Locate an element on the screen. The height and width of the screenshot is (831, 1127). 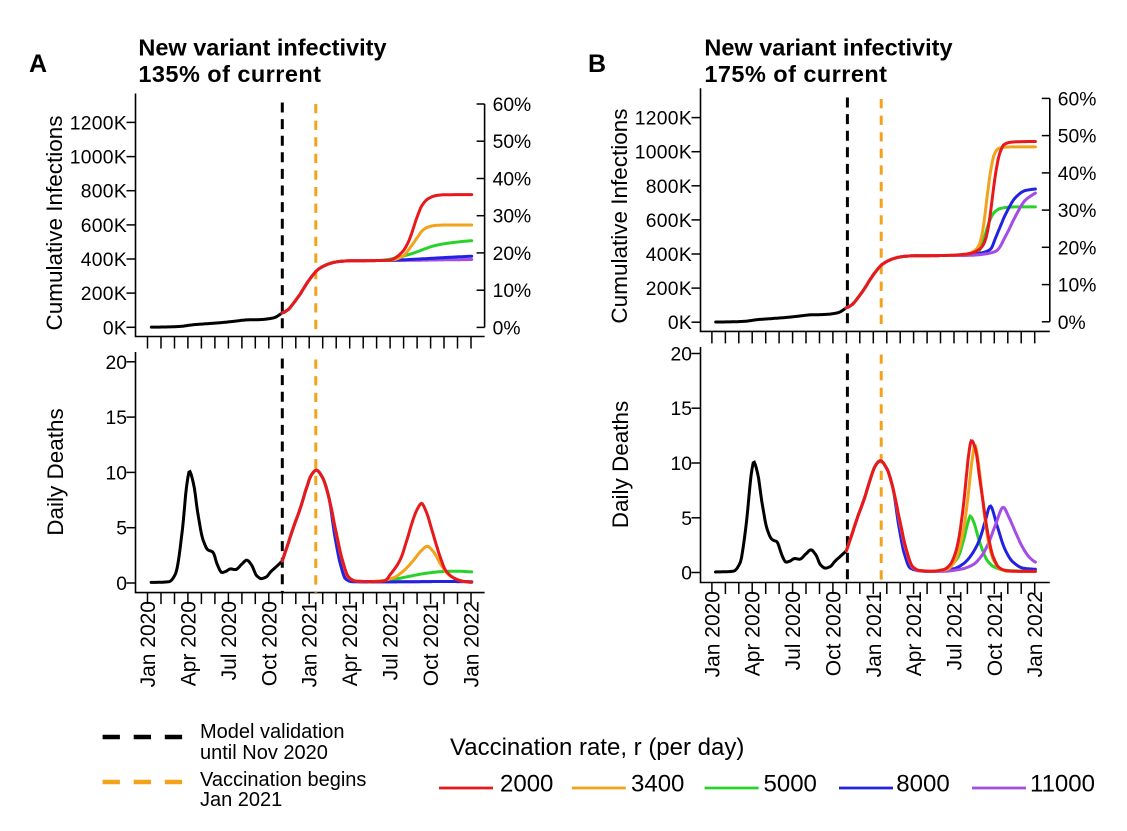
svg-text: A is located at coordinates (38, 64).